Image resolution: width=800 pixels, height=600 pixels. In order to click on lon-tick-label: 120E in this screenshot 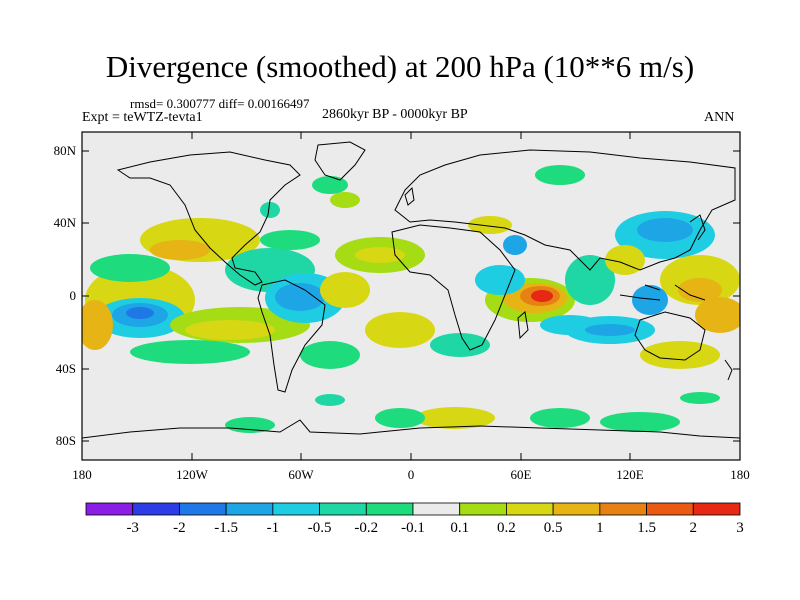, I will do `click(630, 474)`.